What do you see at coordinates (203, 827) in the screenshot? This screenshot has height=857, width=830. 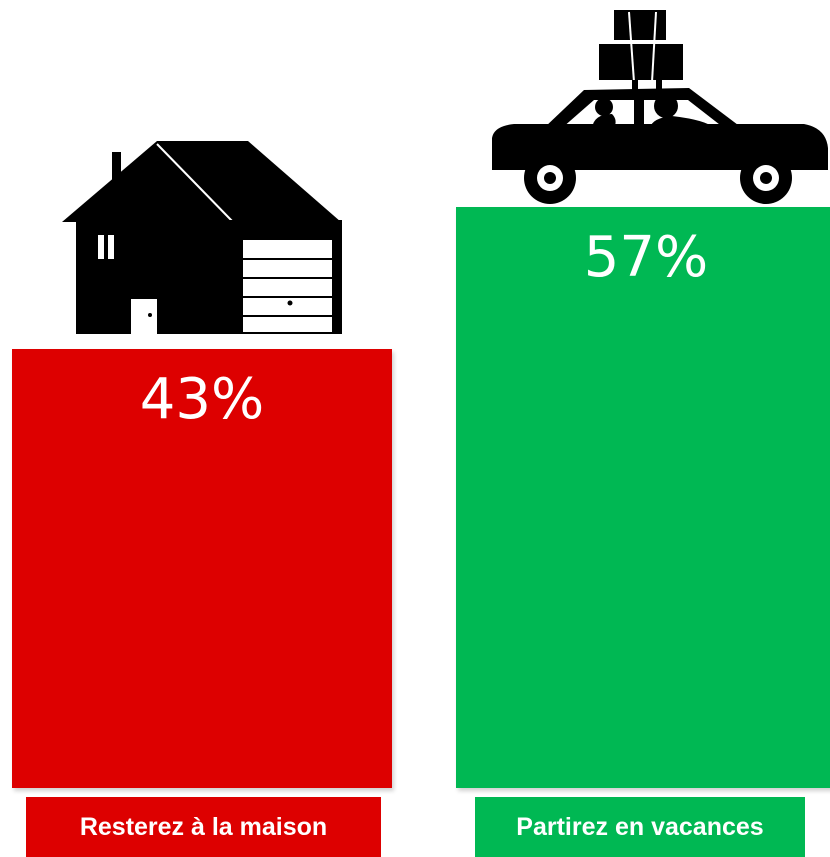 I see `category-label: Resterez à la maison` at bounding box center [203, 827].